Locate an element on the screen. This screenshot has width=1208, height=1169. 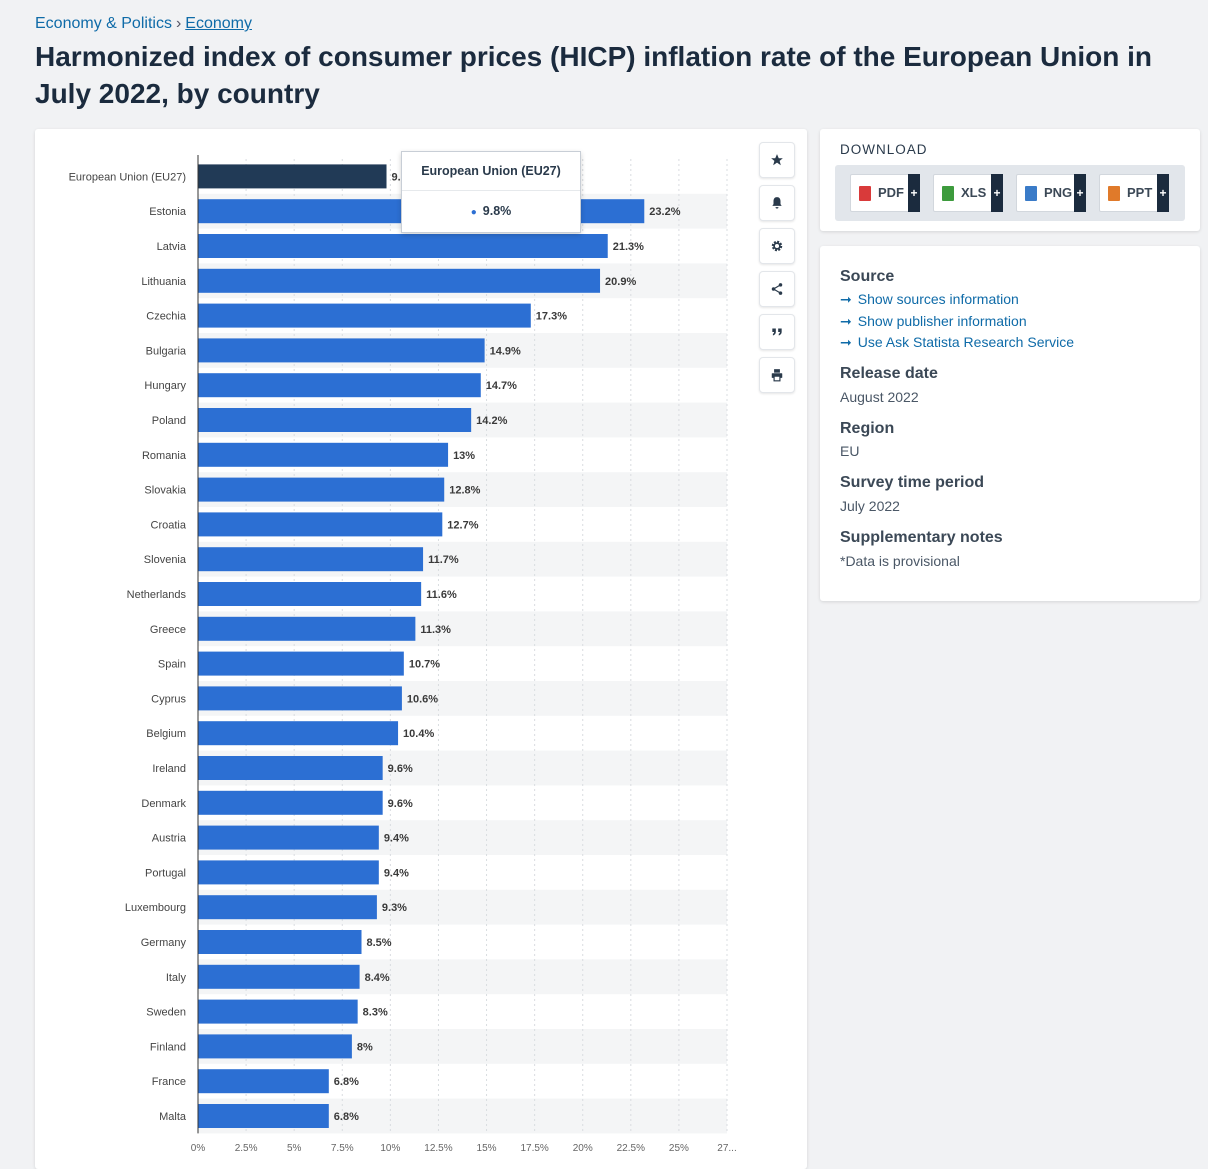
download-xls-button: XLS + is located at coordinates (968, 193).